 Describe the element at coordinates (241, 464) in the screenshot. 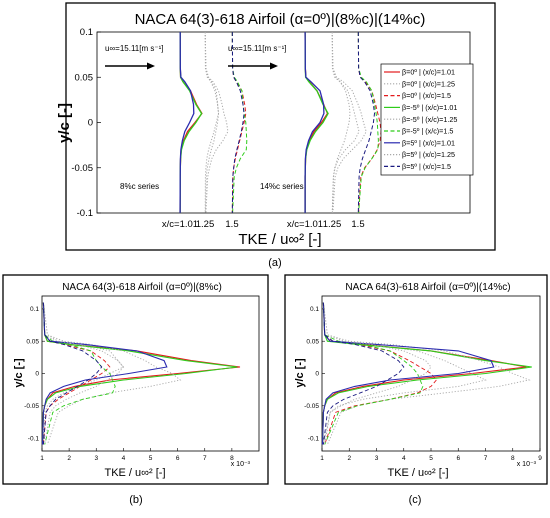

I see `panel-b-multiplier: x 10⁻³` at that location.